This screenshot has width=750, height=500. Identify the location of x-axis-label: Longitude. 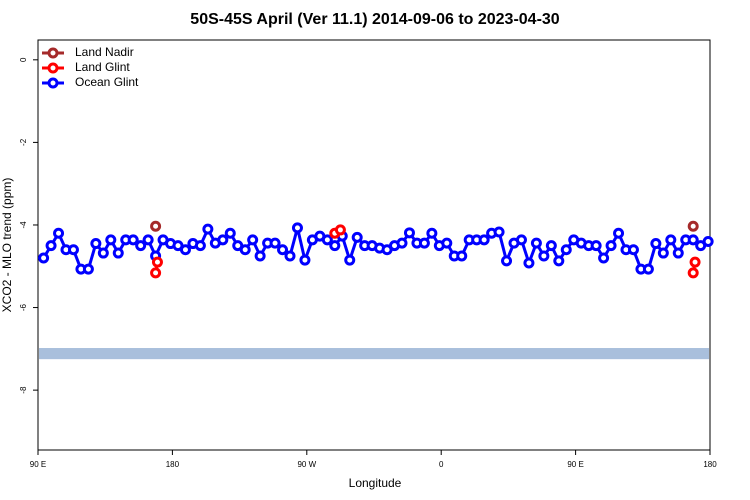
(375, 483).